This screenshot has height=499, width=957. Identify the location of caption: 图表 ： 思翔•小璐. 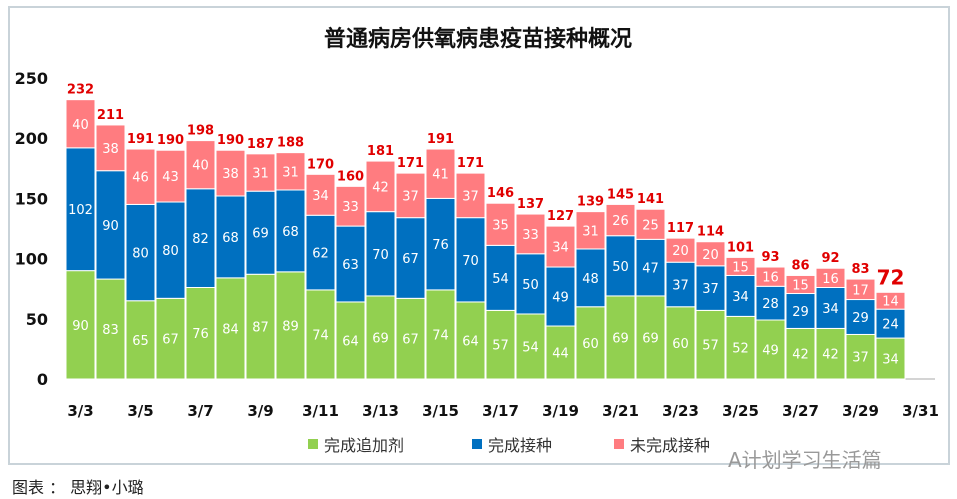
(78, 487).